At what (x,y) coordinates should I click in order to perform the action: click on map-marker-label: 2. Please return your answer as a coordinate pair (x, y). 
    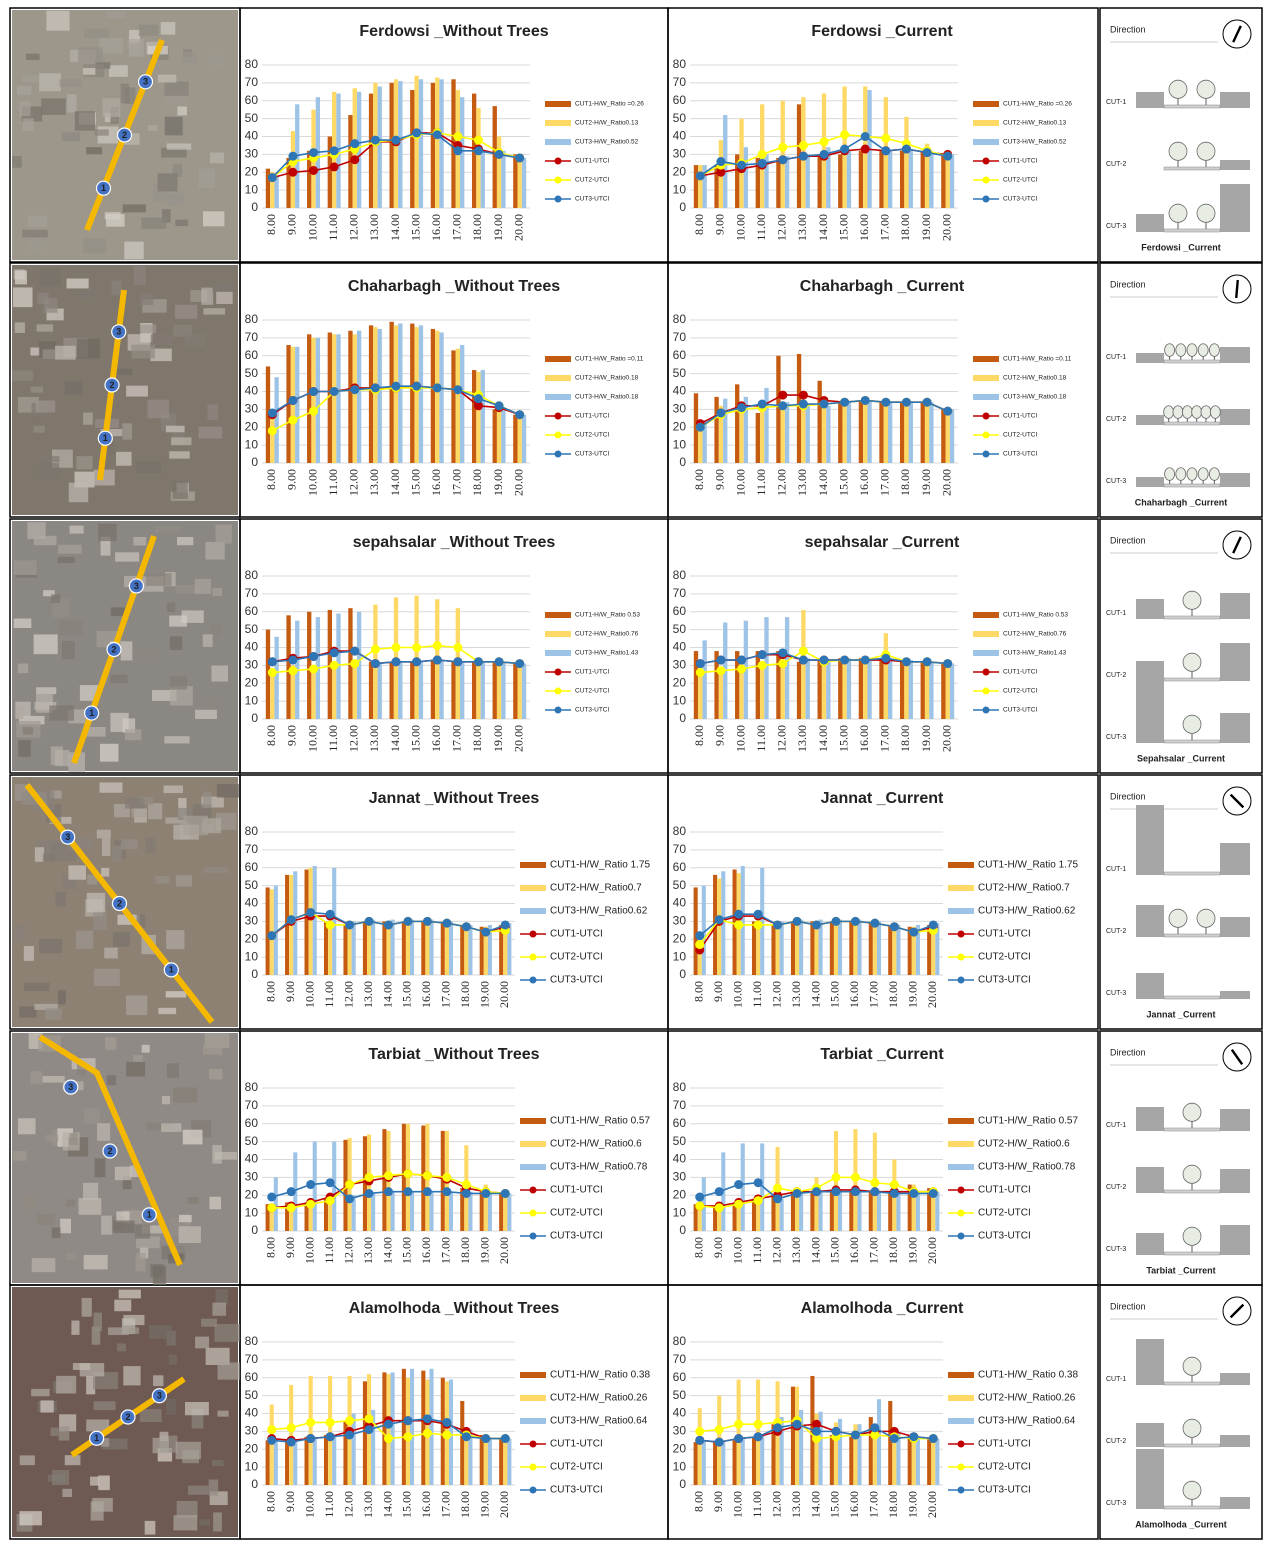
    Looking at the image, I should click on (113, 649).